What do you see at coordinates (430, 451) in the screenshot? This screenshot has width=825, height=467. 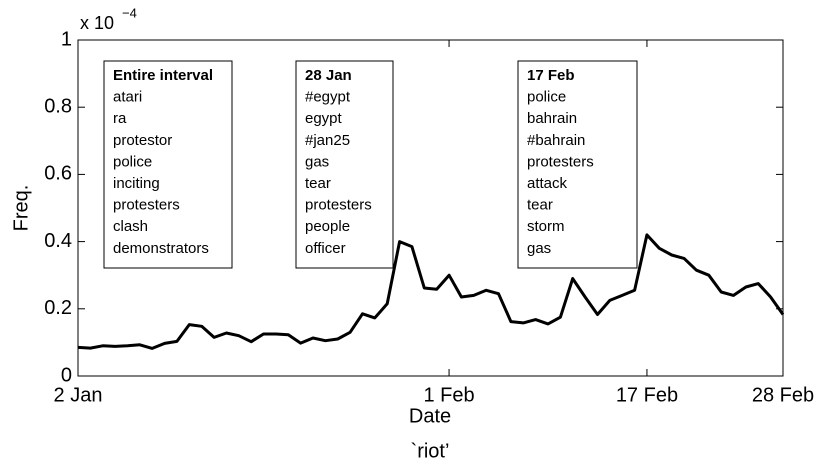 I see `caption: `riot’` at bounding box center [430, 451].